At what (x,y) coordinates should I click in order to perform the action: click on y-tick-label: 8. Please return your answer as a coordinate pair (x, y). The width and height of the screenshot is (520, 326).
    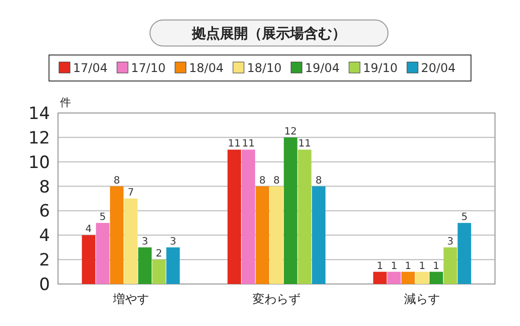
    Looking at the image, I should click on (44, 187).